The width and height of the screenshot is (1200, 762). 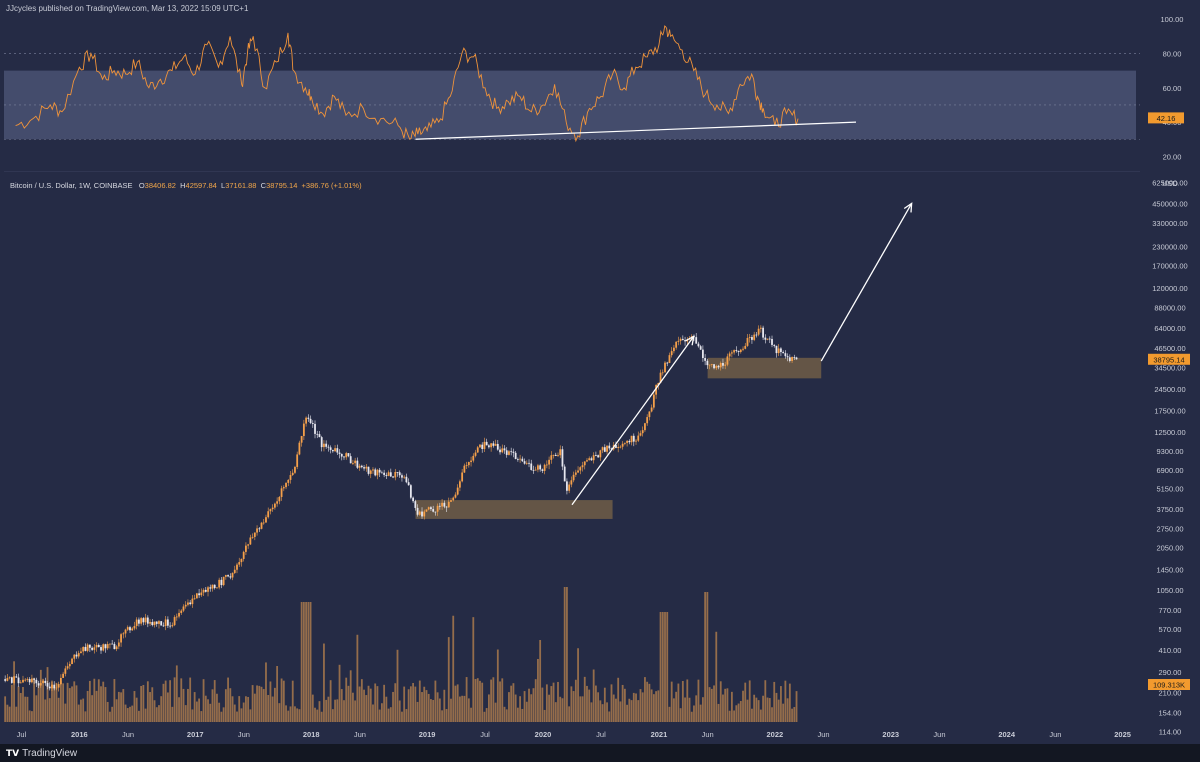 I want to click on tradingview-logo: TV TradingView, so click(x=41, y=753).